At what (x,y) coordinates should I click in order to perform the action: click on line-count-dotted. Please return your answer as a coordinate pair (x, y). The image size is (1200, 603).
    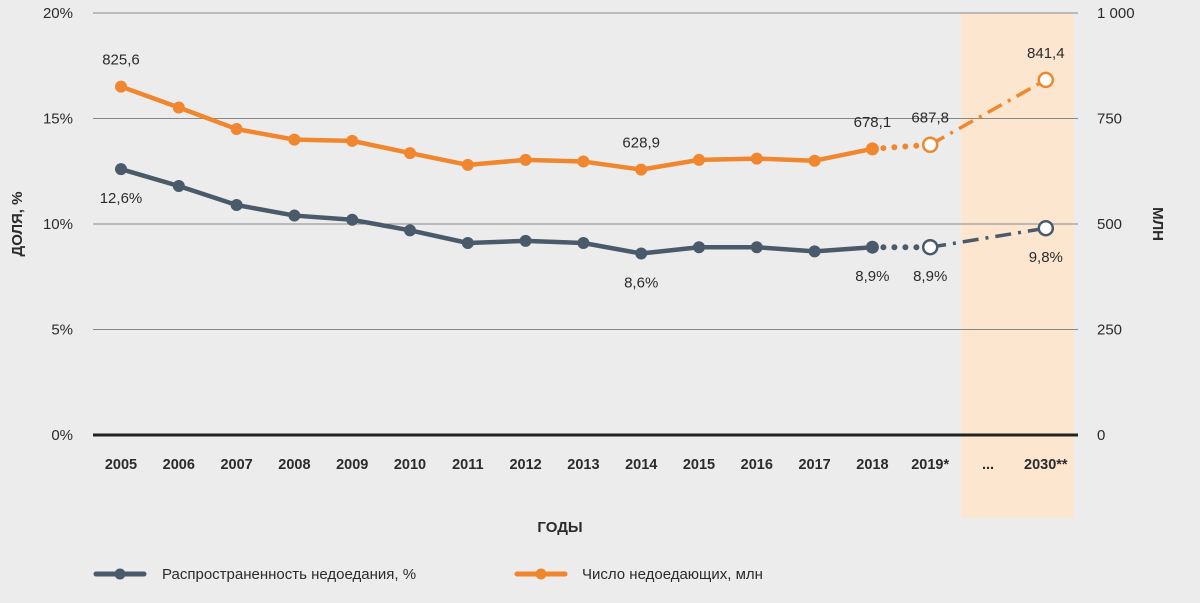
    Looking at the image, I should click on (901, 146).